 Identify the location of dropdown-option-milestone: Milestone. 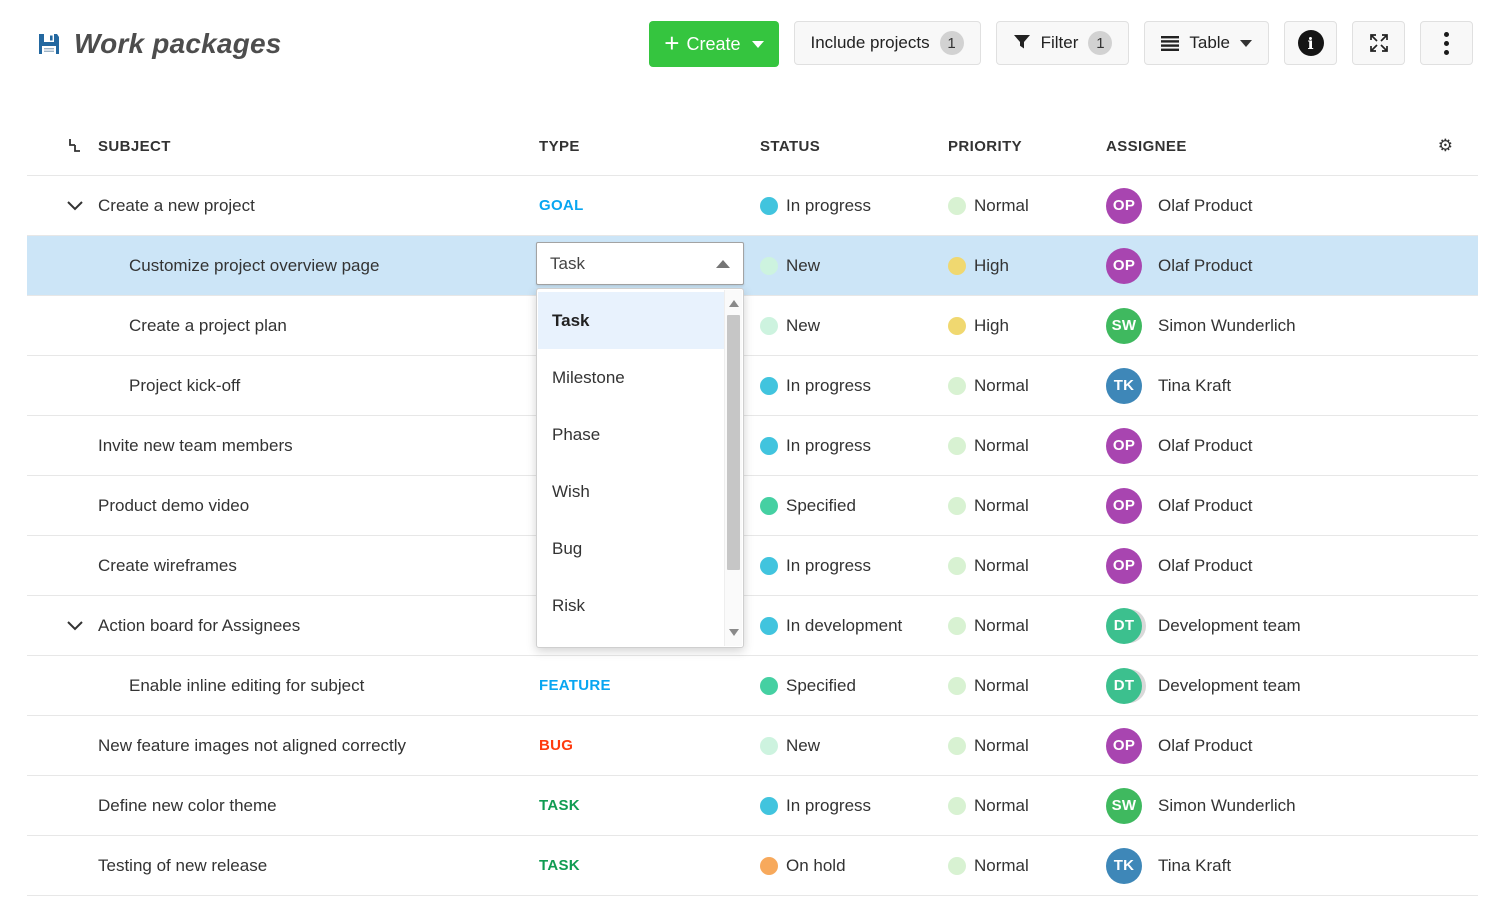
(588, 377).